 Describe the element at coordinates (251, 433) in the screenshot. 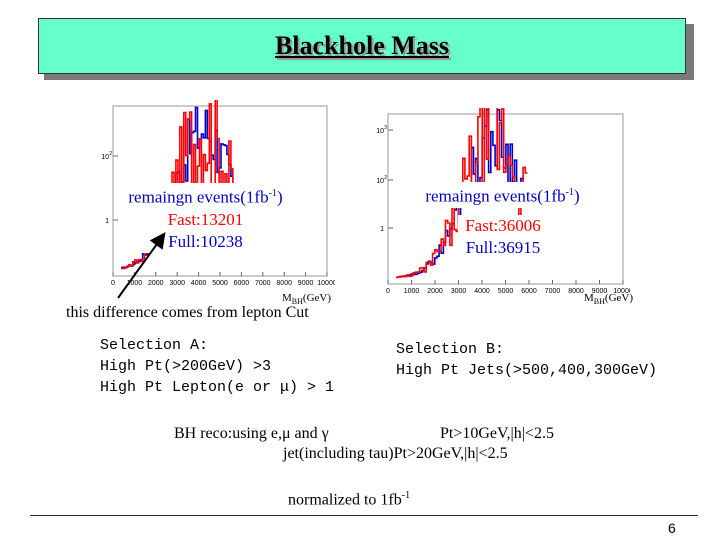

I see `bh-reco-line1a: BH reco:using e,μ and γ` at that location.